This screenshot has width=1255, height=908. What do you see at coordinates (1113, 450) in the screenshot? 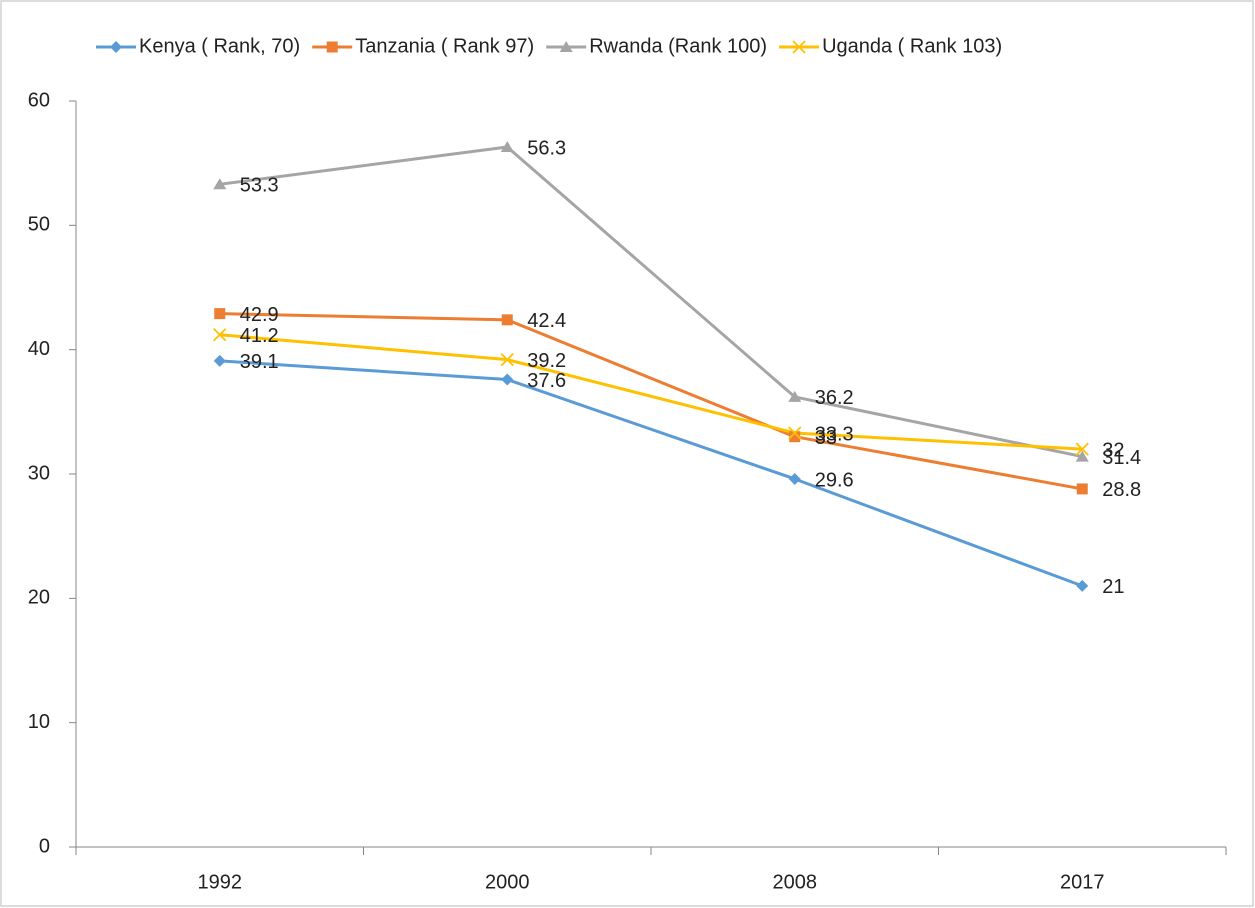
I see `data-label: 32` at bounding box center [1113, 450].